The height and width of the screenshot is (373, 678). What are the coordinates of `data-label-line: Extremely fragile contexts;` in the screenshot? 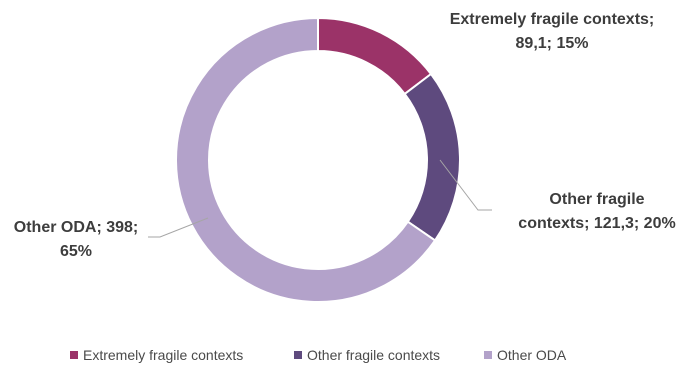 It's located at (552, 19).